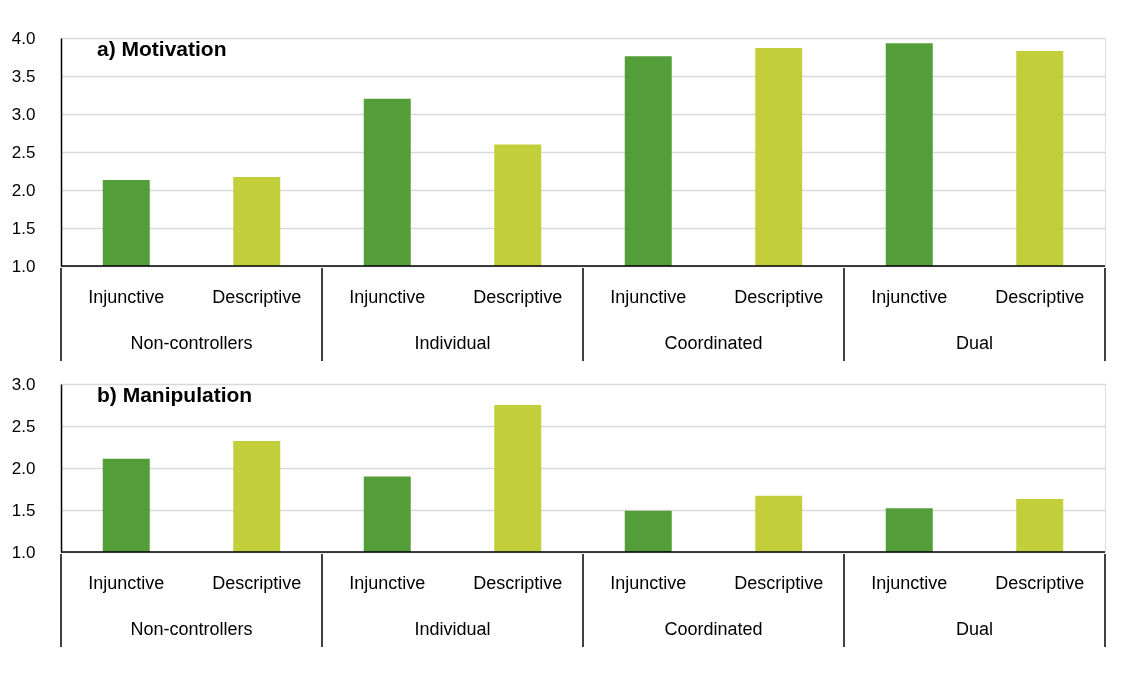  I want to click on y-tick-label: 3.5, so click(23, 76).